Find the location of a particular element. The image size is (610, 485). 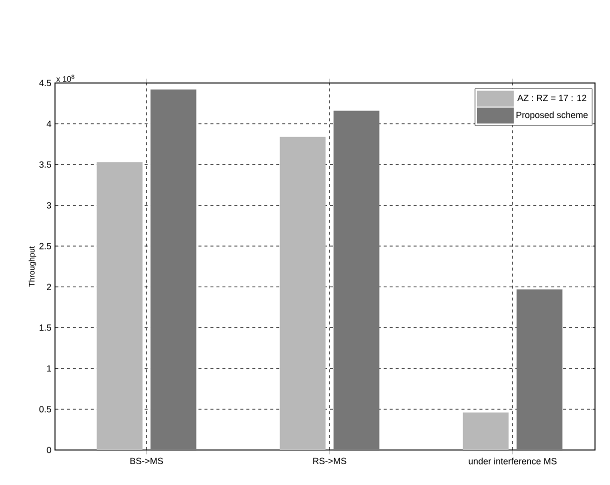

y-tick-label: 4.5 is located at coordinates (45, 83).